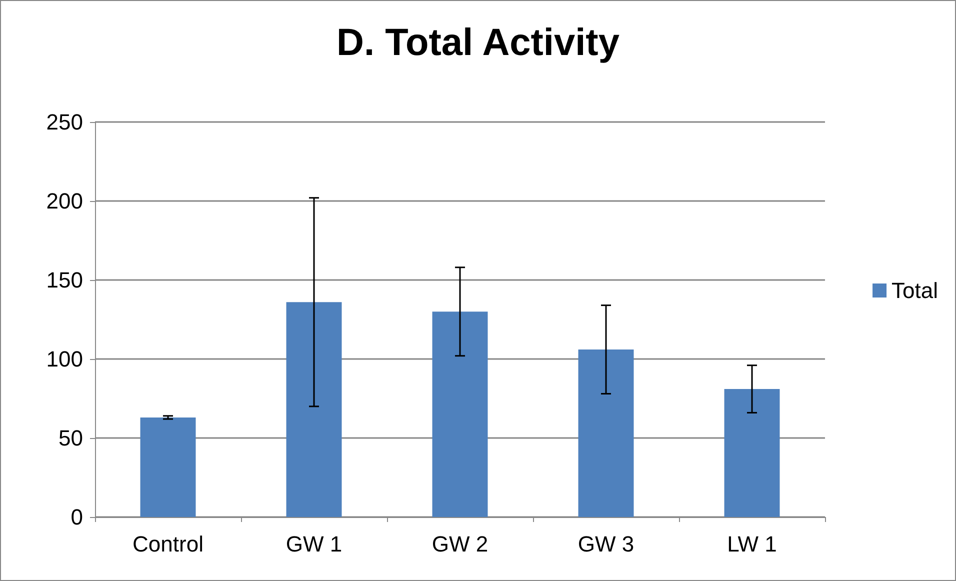 This screenshot has height=581, width=956. Describe the element at coordinates (168, 544) in the screenshot. I see `x-tick-label: Control` at that location.